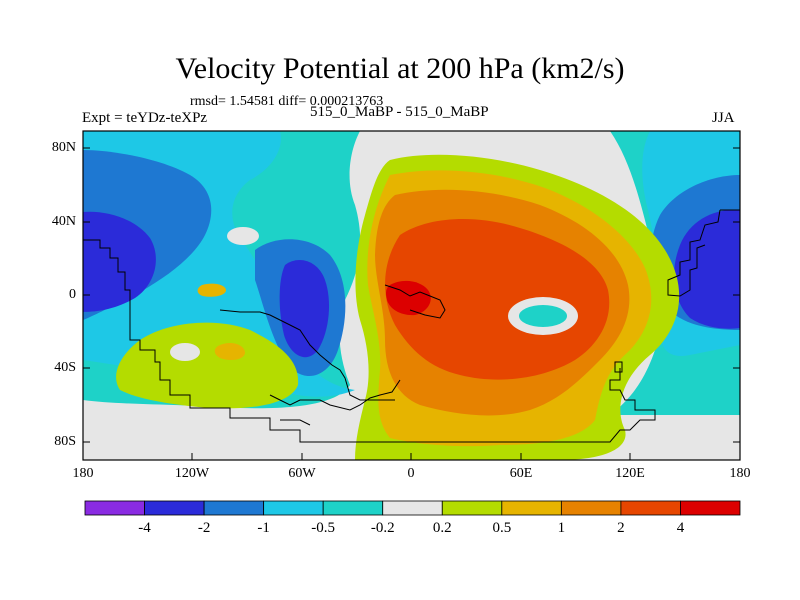  I want to click on colorbar-label: -1, so click(263, 528).